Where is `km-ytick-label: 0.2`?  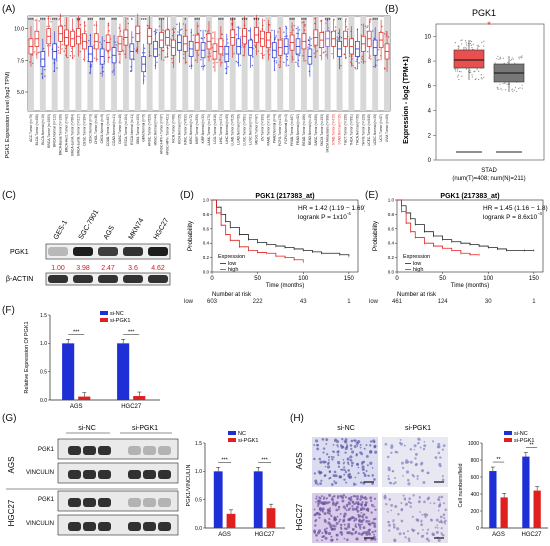 km-ytick-label: 0.2 is located at coordinates (206, 257).